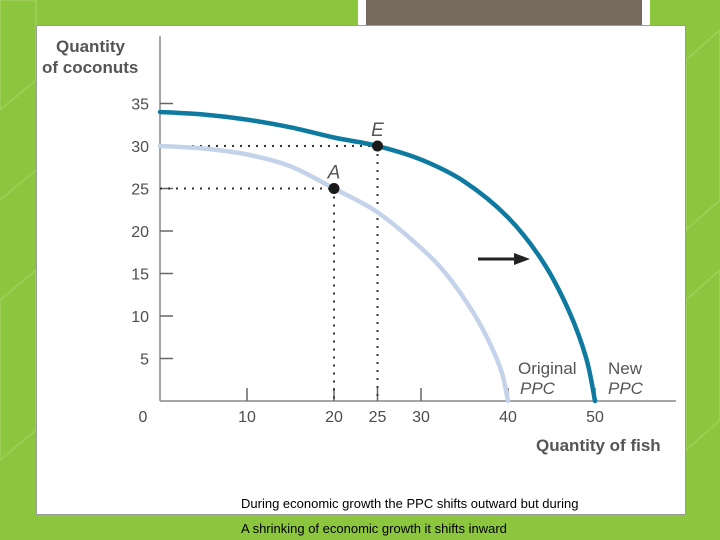  Describe the element at coordinates (547, 368) in the screenshot. I see `original-label-line1: Original` at that location.